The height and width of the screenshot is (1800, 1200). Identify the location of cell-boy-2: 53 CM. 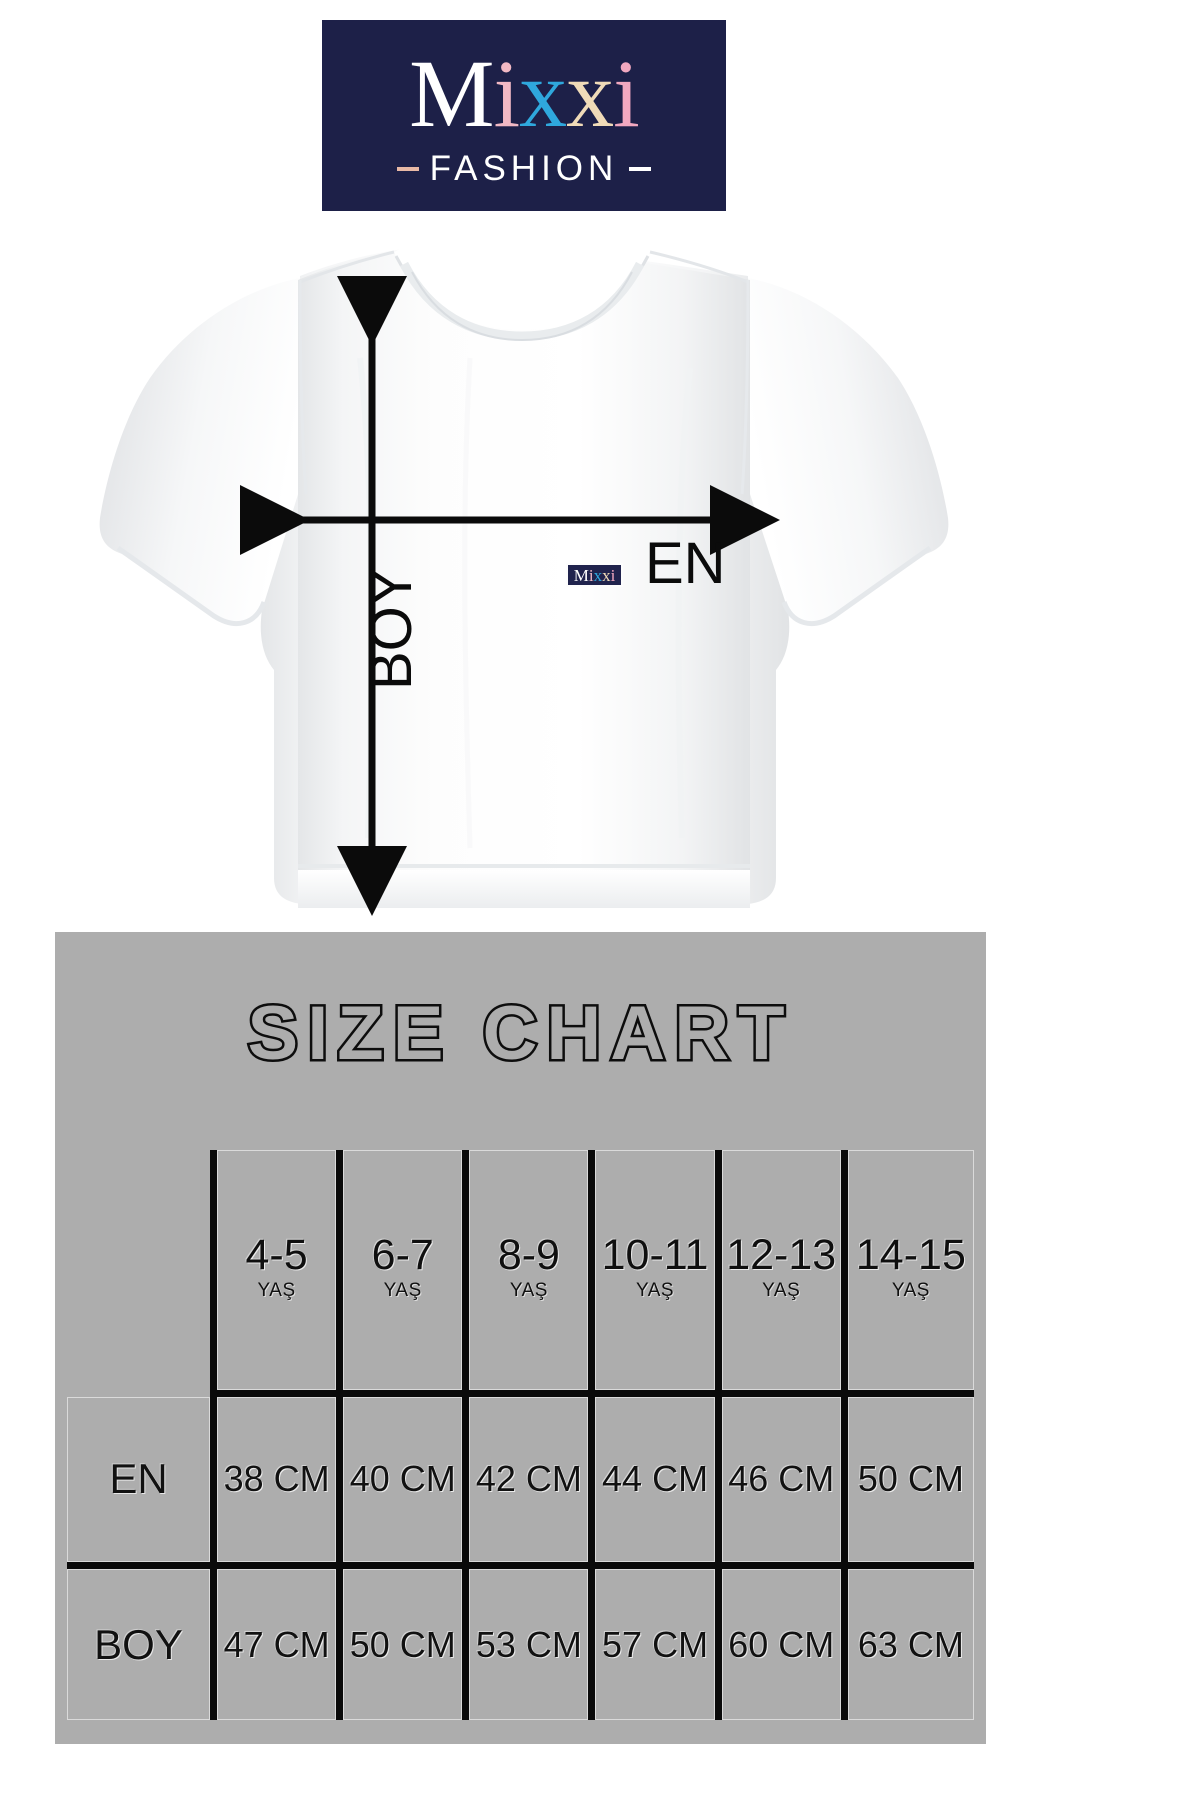
(532, 1644).